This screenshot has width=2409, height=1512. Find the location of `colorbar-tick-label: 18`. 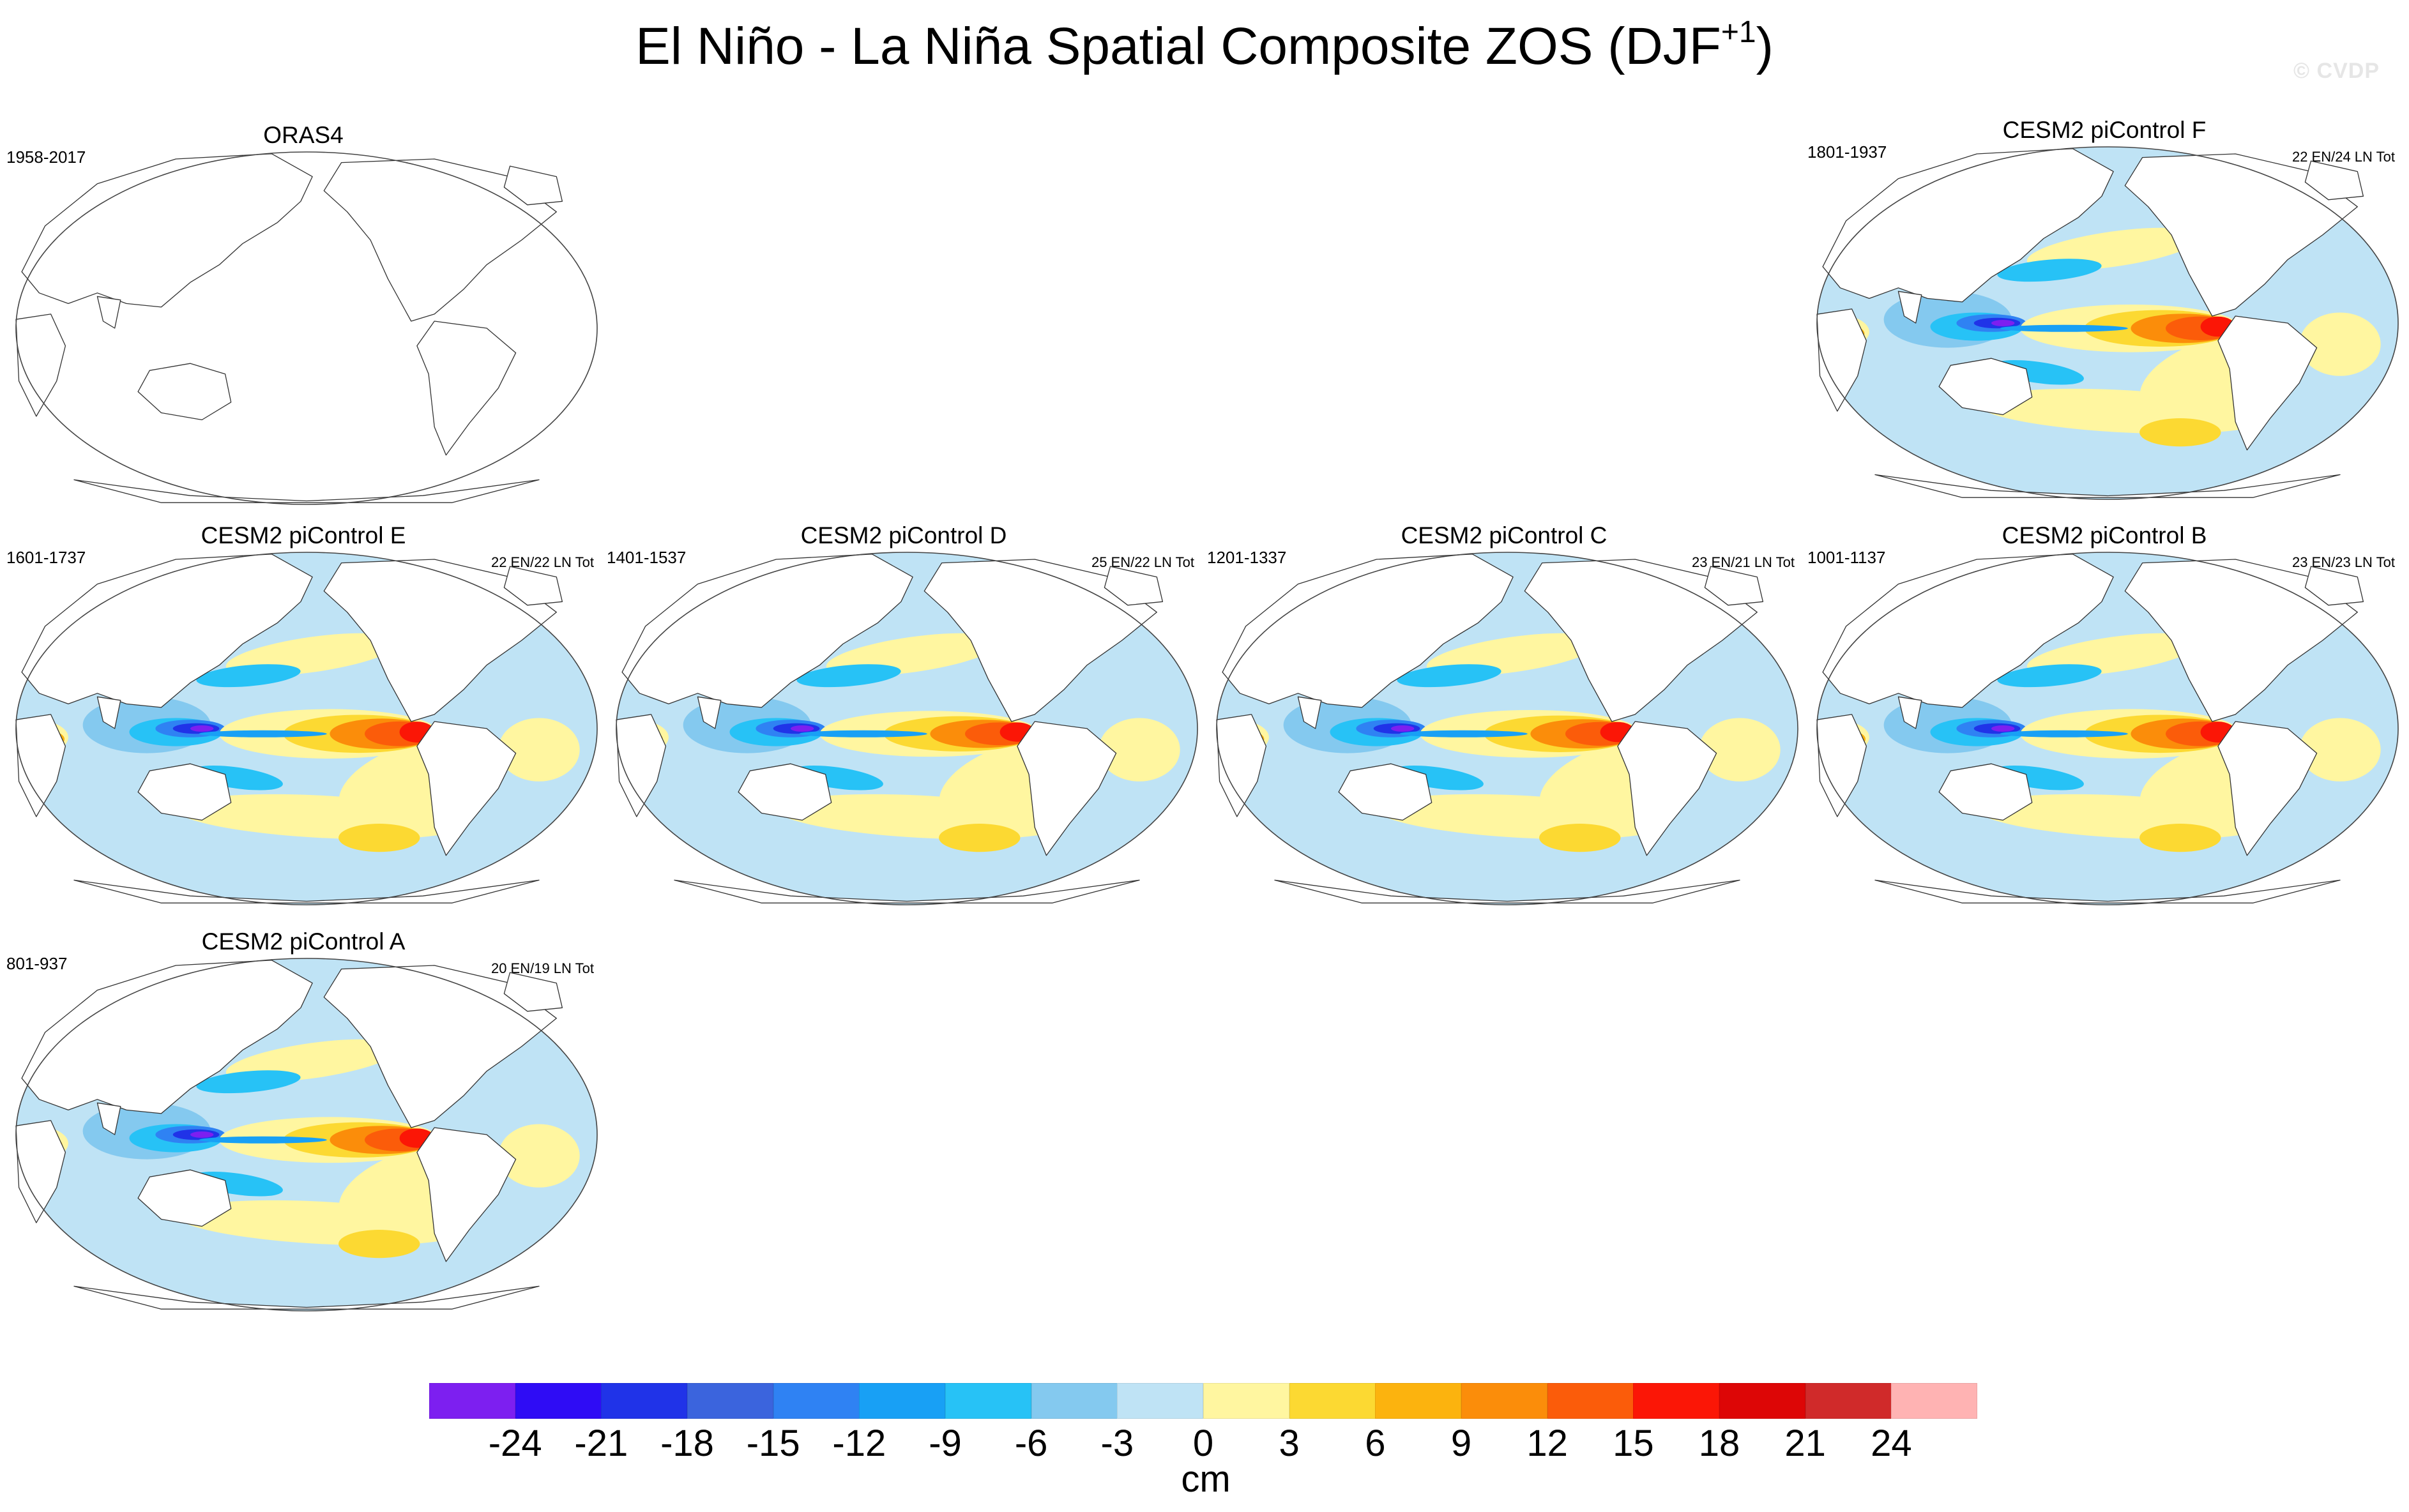

colorbar-tick-label: 18 is located at coordinates (1719, 1443).